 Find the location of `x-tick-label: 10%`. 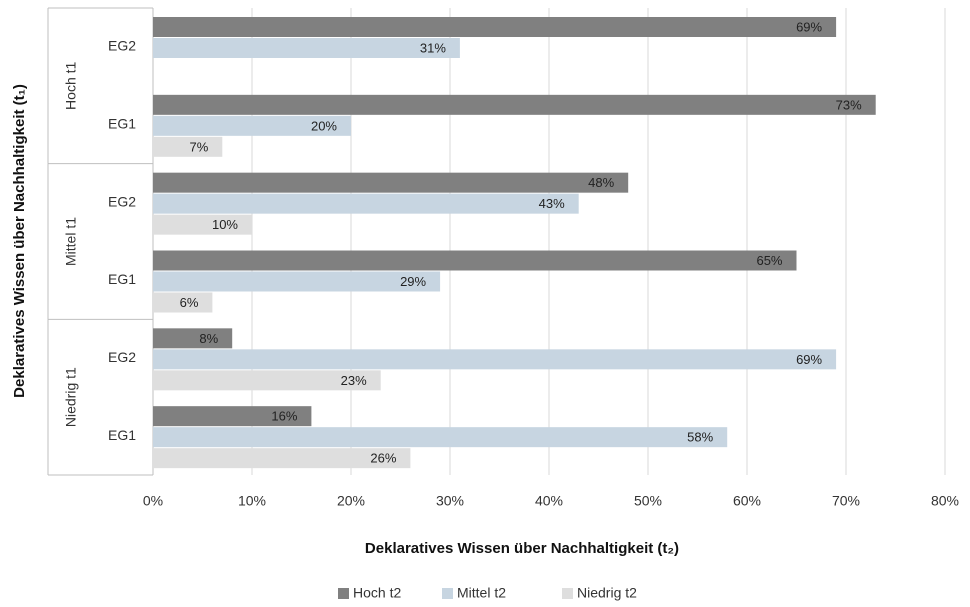

x-tick-label: 10% is located at coordinates (252, 501).